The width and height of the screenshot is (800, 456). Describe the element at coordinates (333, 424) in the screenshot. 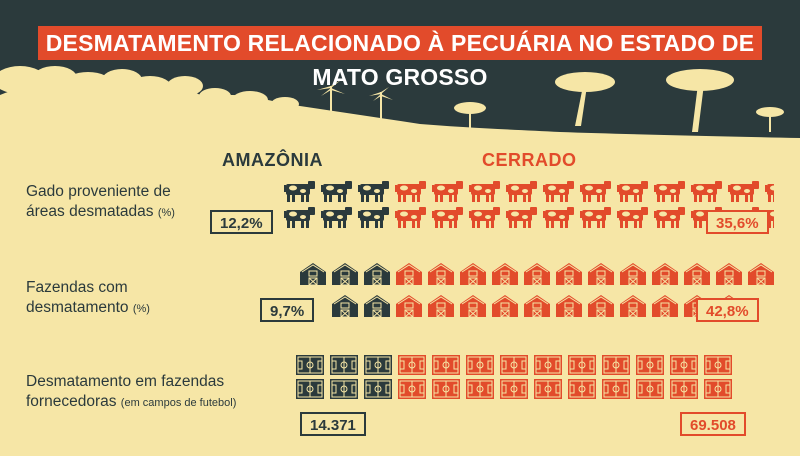

I see `amazonia-value: 14.371` at that location.